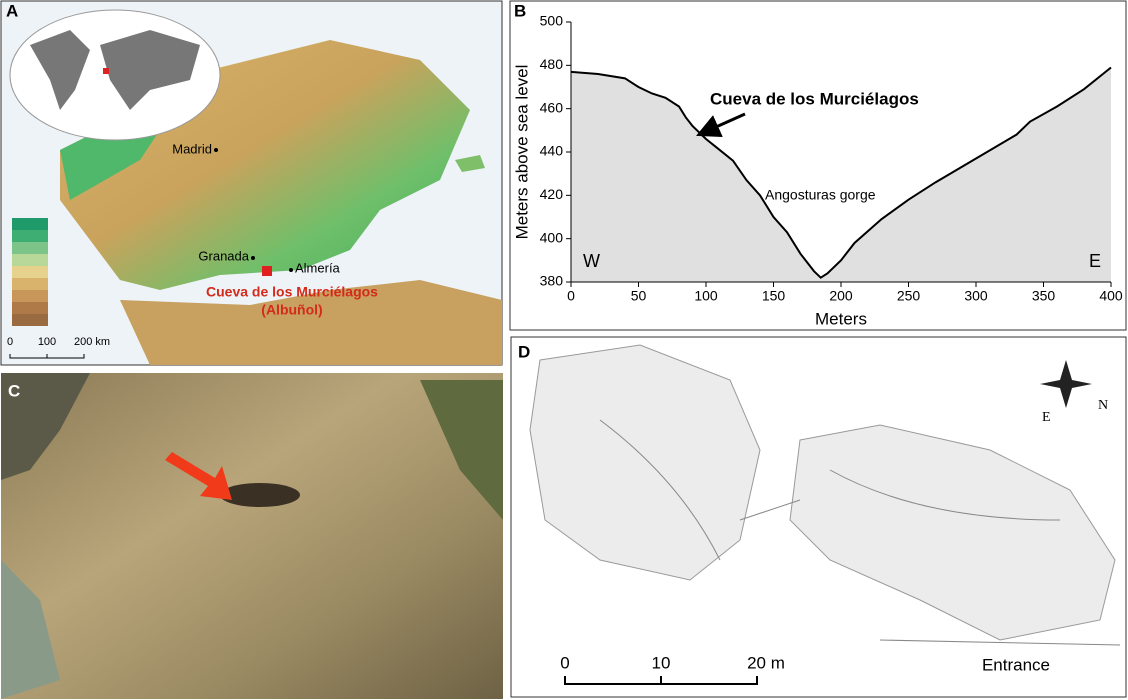 The width and height of the screenshot is (1128, 700). I want to click on x-tick-label: 250, so click(909, 296).